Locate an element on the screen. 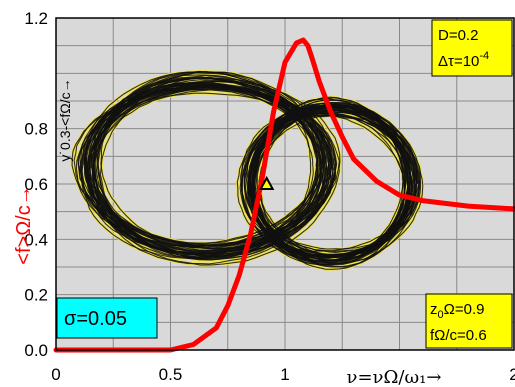  y-axis-label-red: <f>Ω/c→ is located at coordinates (24, 224).